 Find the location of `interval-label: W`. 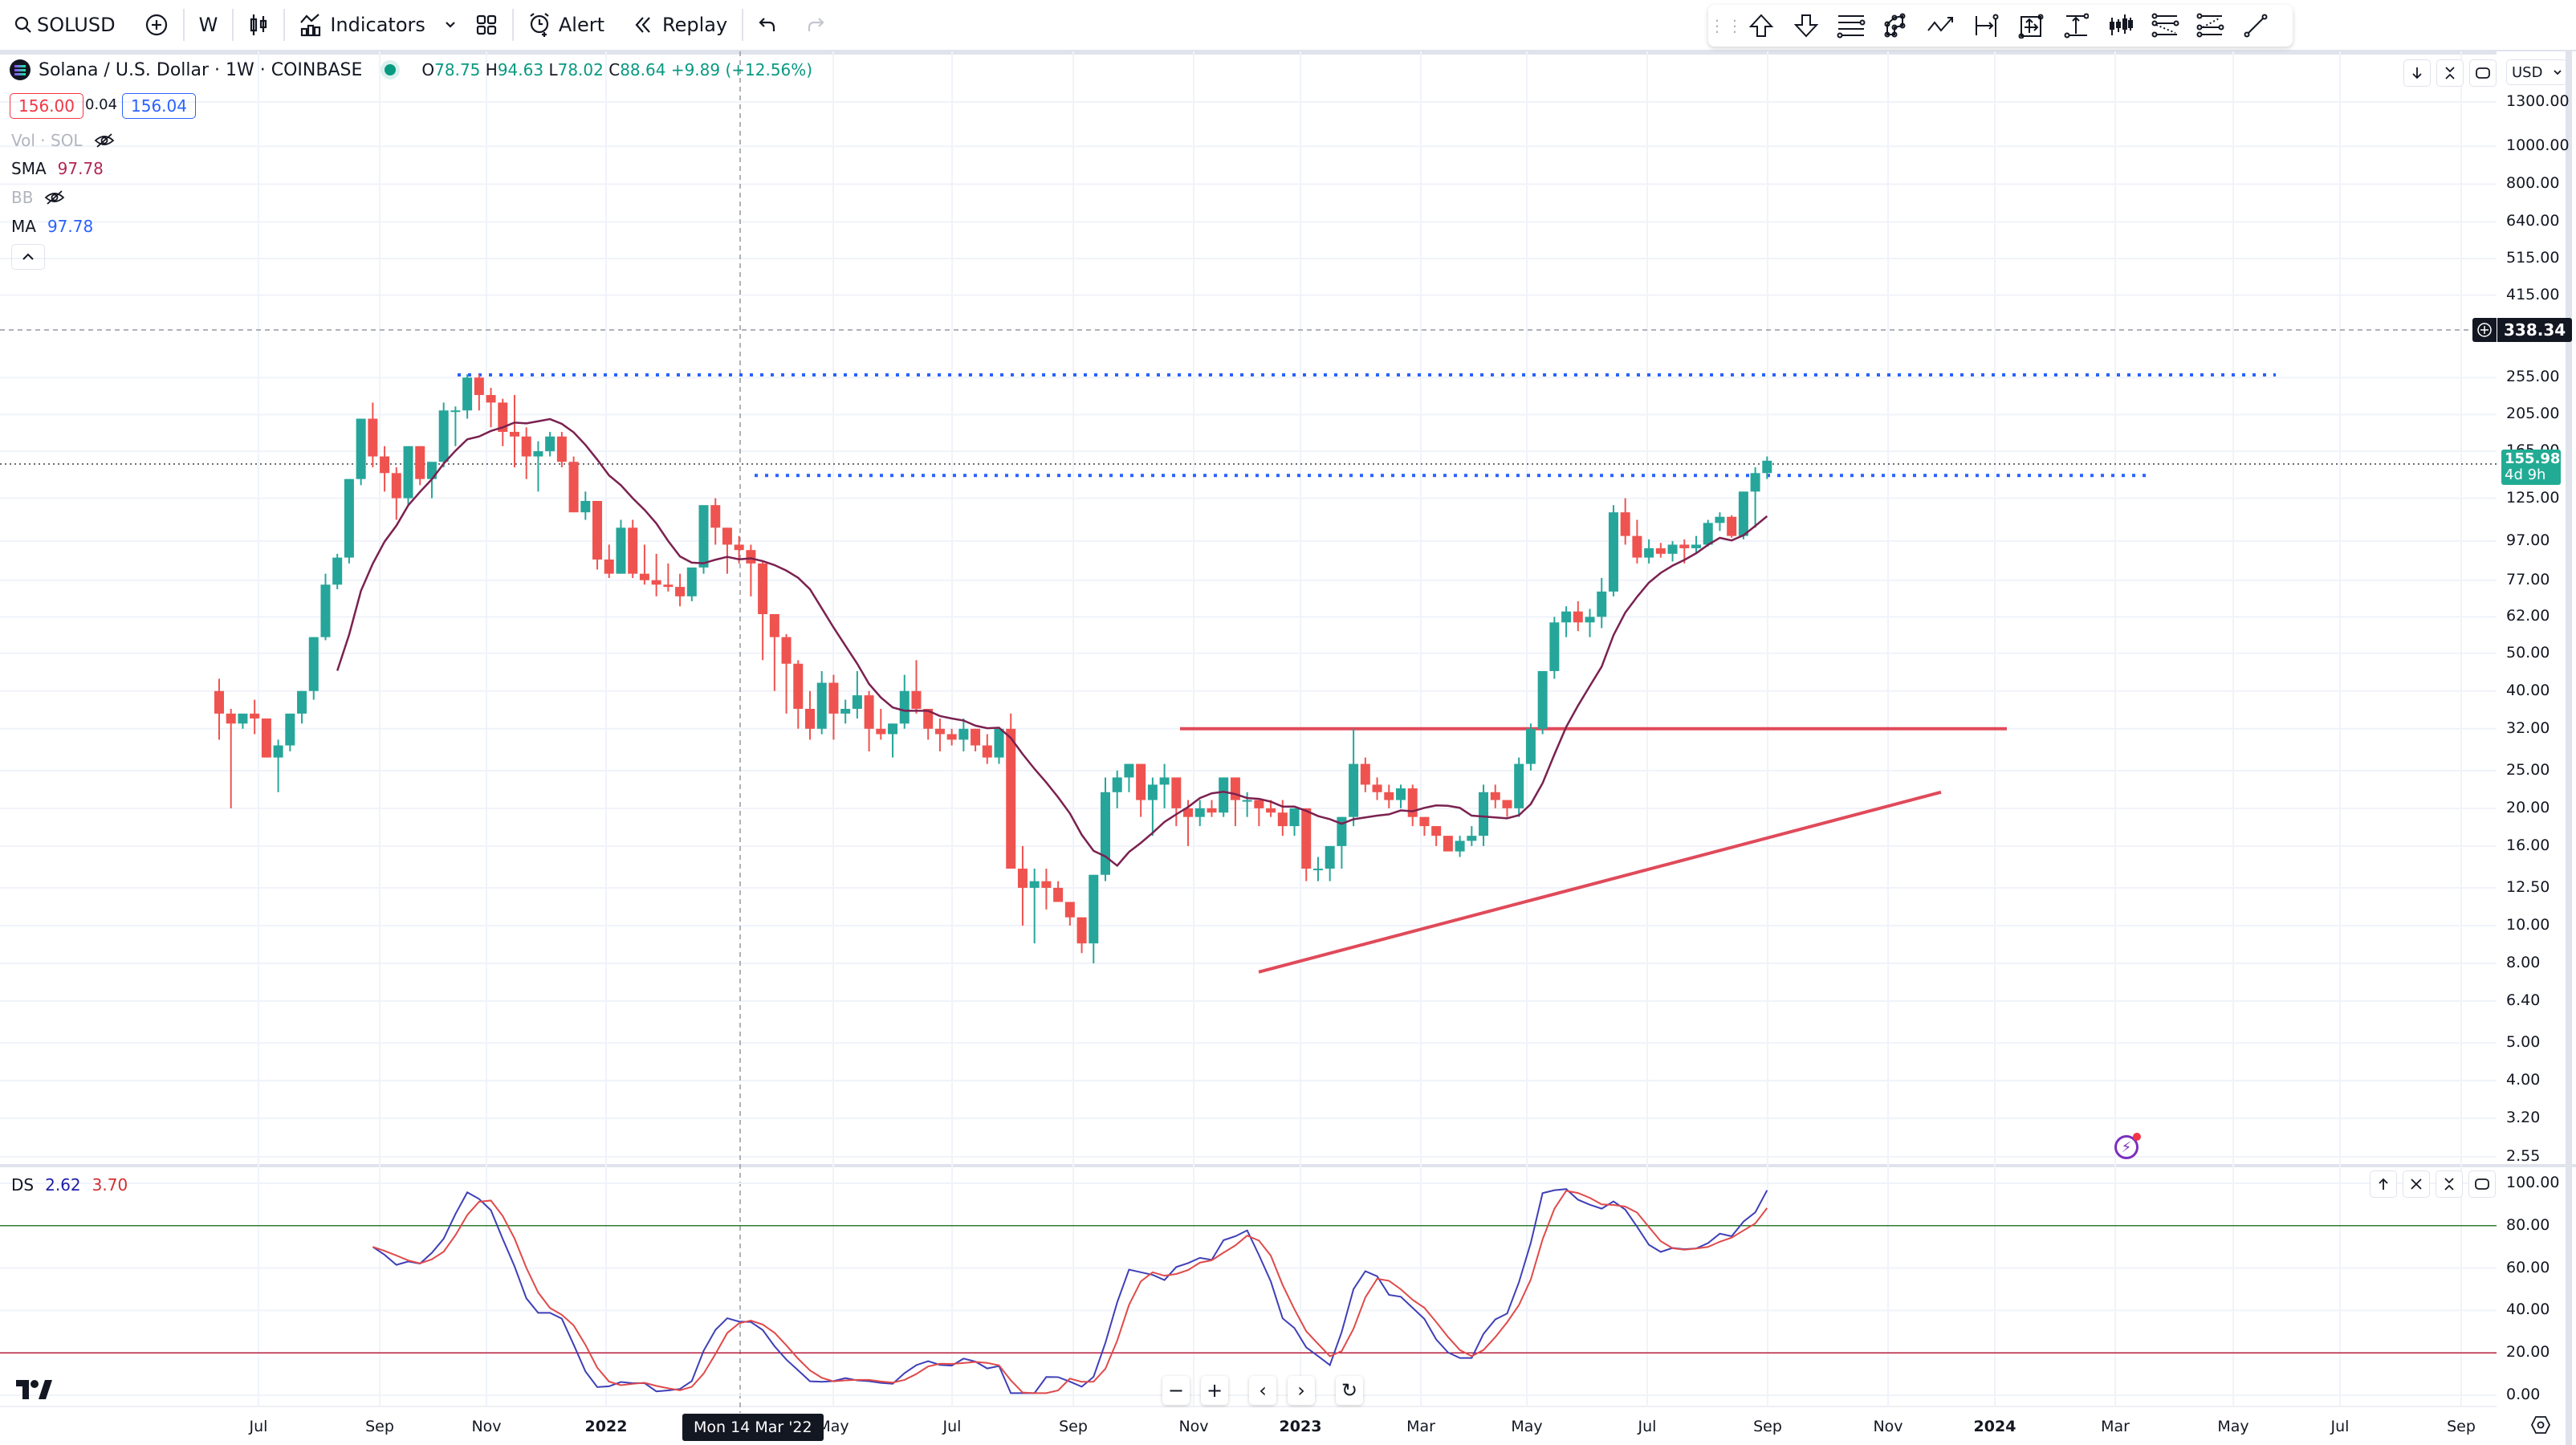

interval-label: W is located at coordinates (208, 25).